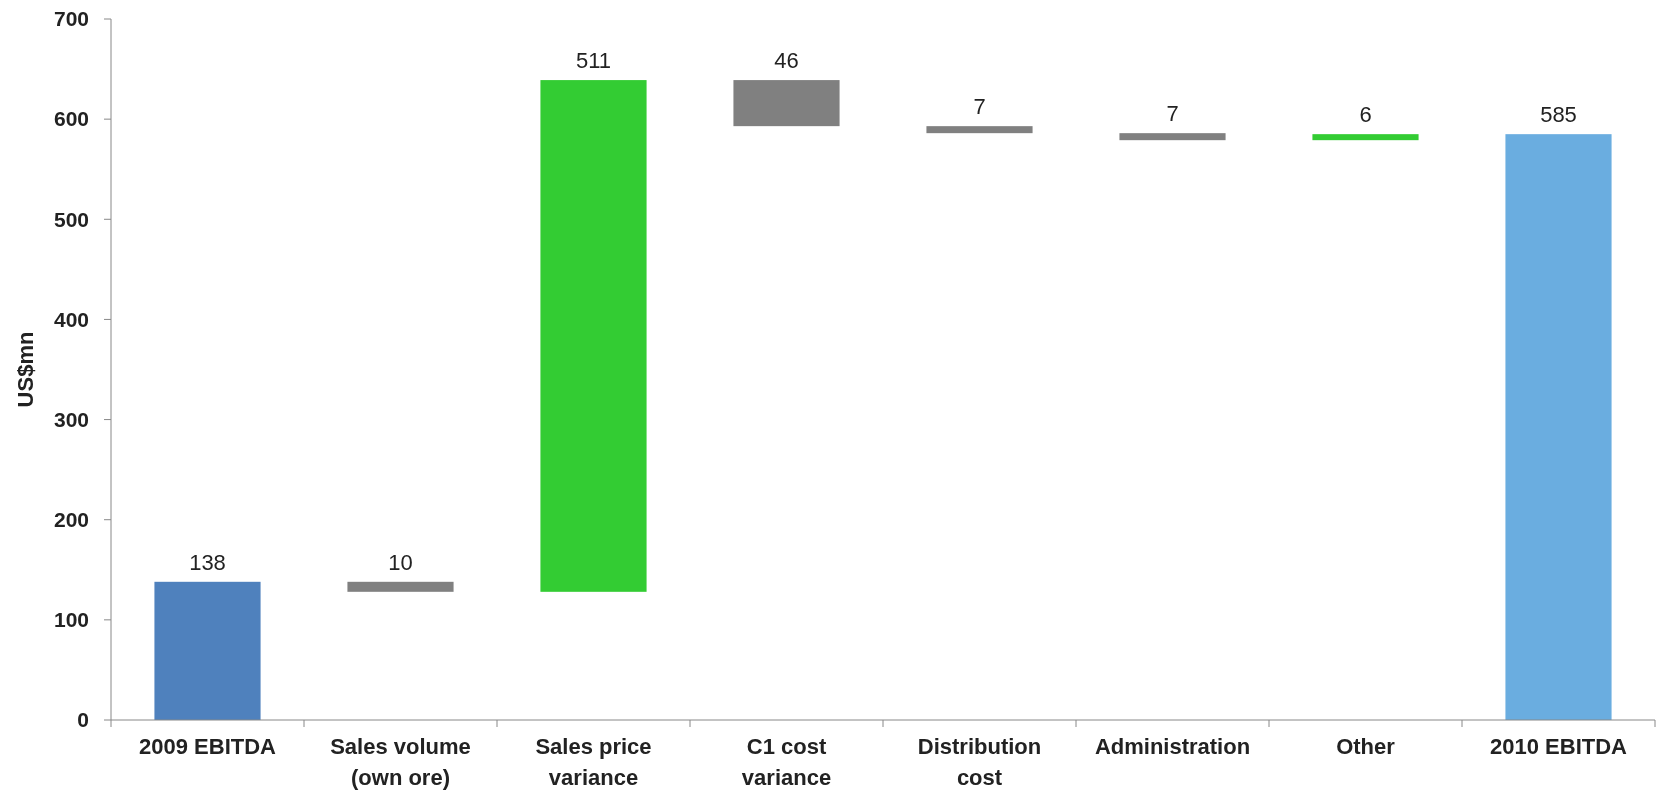 The height and width of the screenshot is (804, 1659). What do you see at coordinates (786, 762) in the screenshot?
I see `x-tick-label: C1 cost variance` at bounding box center [786, 762].